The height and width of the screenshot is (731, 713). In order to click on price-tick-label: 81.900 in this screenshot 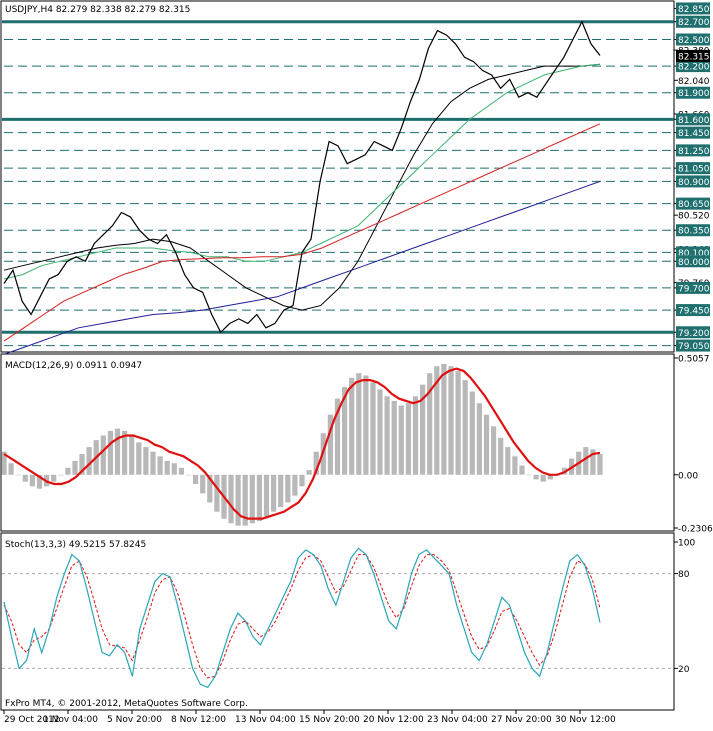, I will do `click(694, 94)`.